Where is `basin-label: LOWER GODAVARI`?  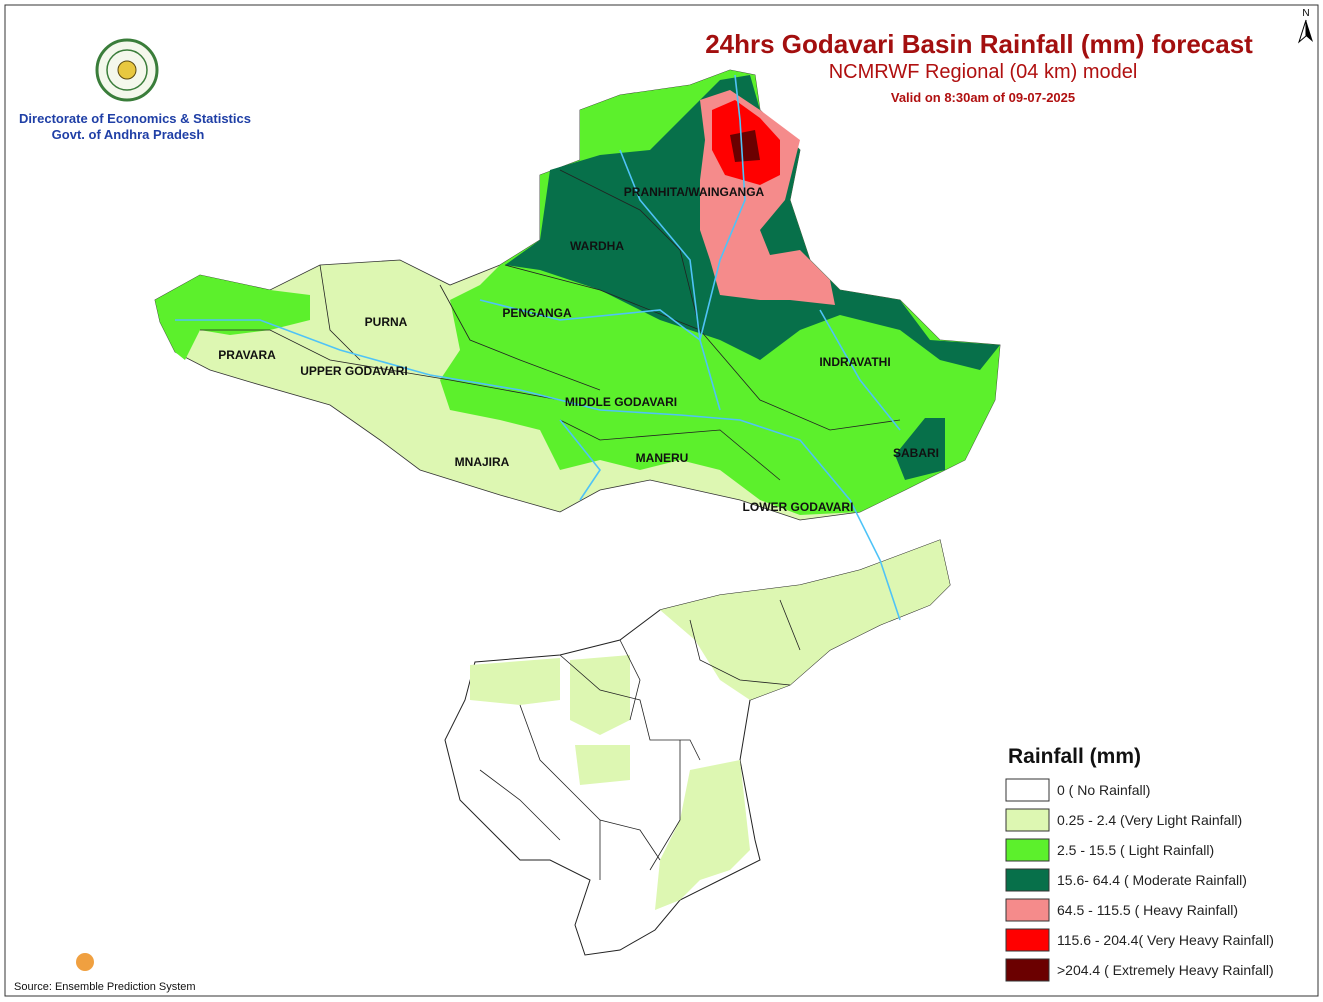 basin-label: LOWER GODAVARI is located at coordinates (798, 507).